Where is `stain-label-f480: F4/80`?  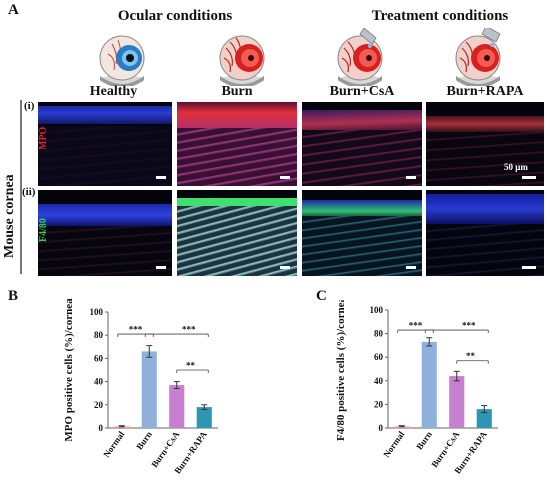 stain-label-f480: F4/80 is located at coordinates (43, 230).